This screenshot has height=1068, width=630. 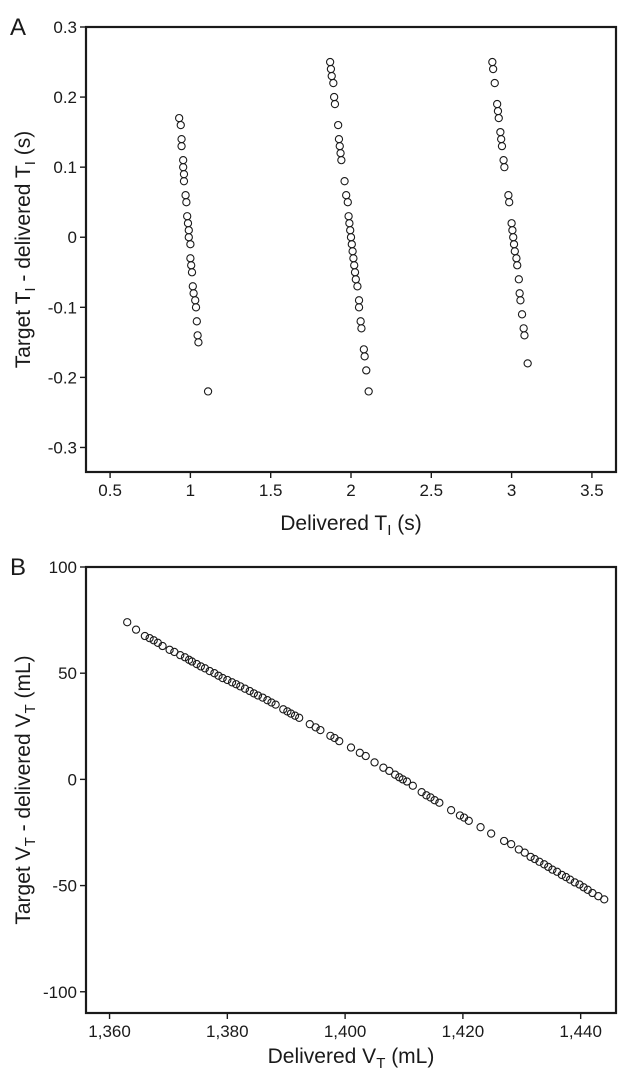 I want to click on x-tick-label: 0.5, so click(x=110, y=490).